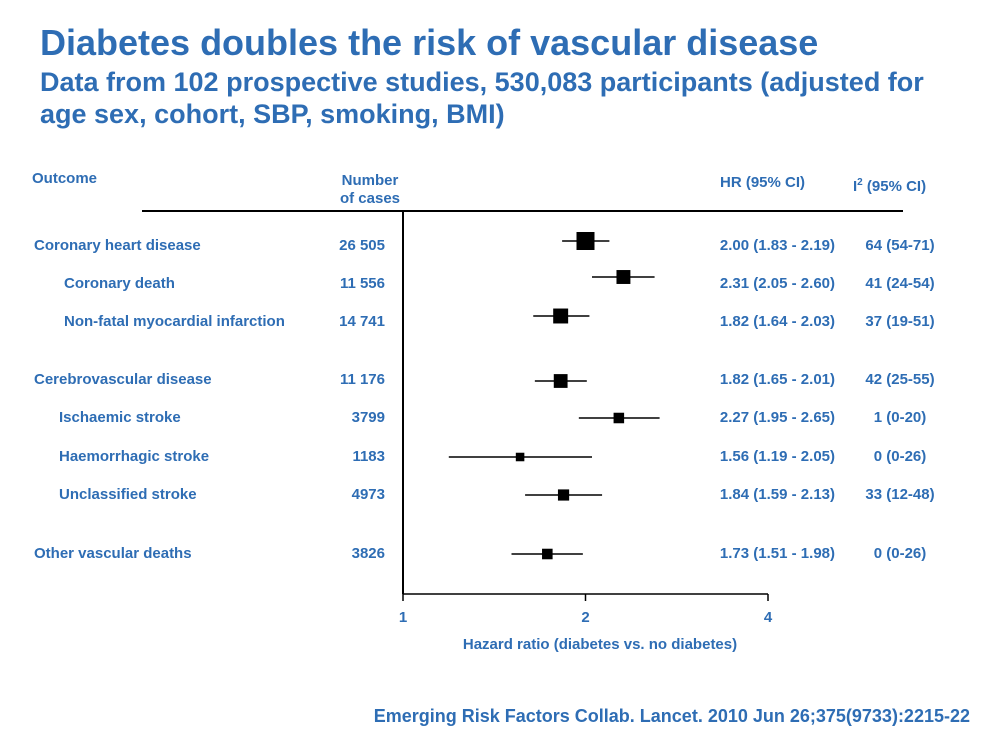 The image size is (1000, 750). I want to click on row-hr: 1.84 (1.59 - 2.13), so click(777, 494).